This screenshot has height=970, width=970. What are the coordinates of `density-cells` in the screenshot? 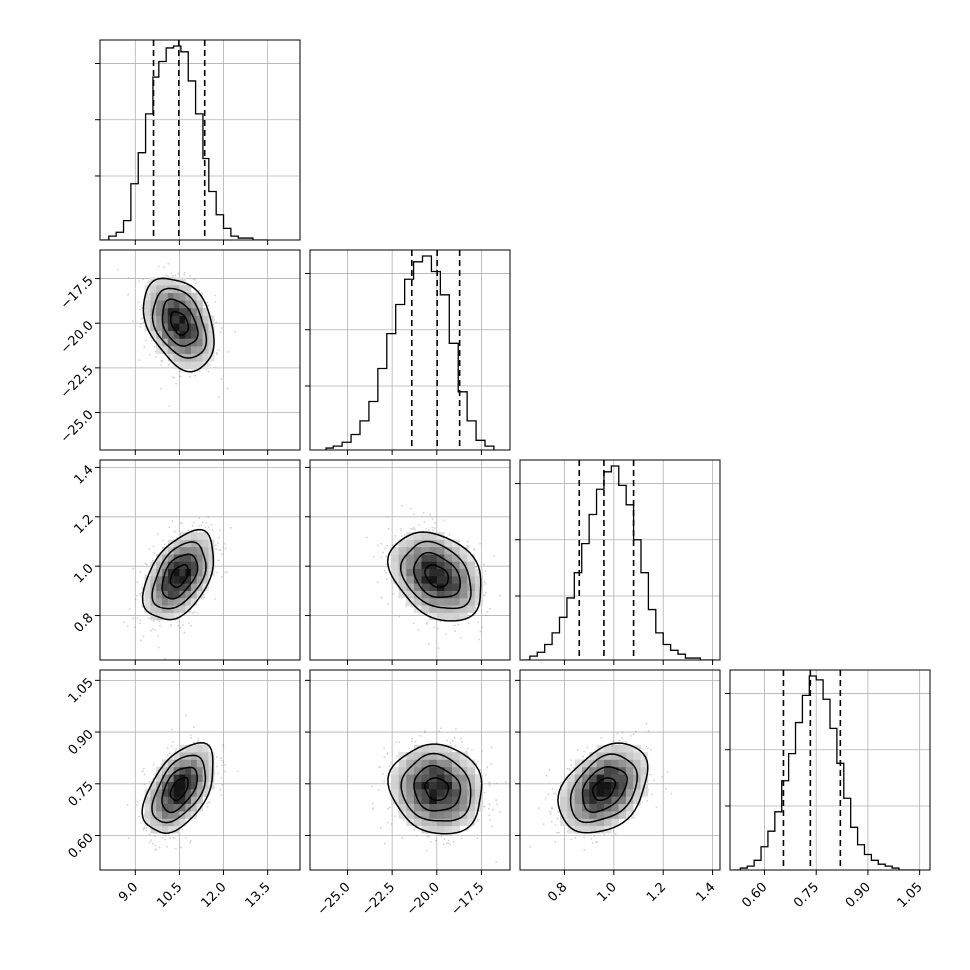 It's located at (179, 576).